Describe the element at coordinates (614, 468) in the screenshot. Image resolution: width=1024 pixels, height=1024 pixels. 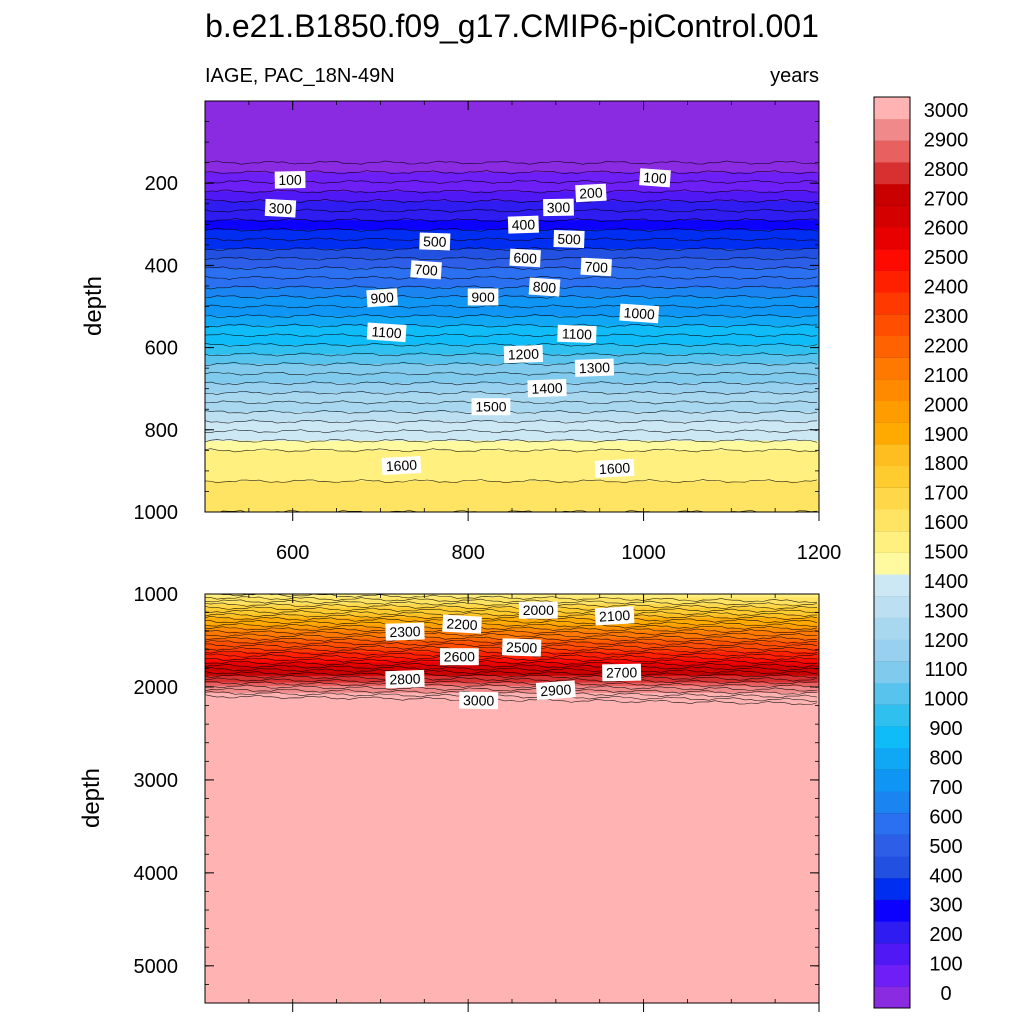
I see `upper-contour-label: 1600` at that location.